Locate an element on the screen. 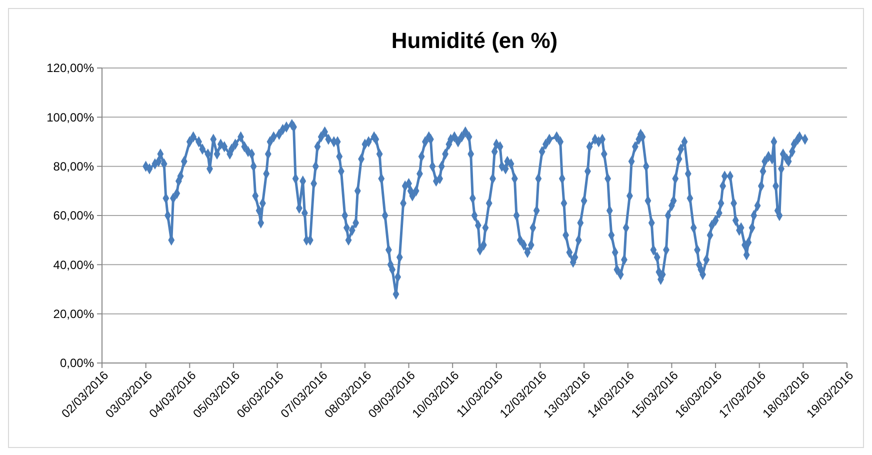  y-tick-label: 20,00% is located at coordinates (73, 314).